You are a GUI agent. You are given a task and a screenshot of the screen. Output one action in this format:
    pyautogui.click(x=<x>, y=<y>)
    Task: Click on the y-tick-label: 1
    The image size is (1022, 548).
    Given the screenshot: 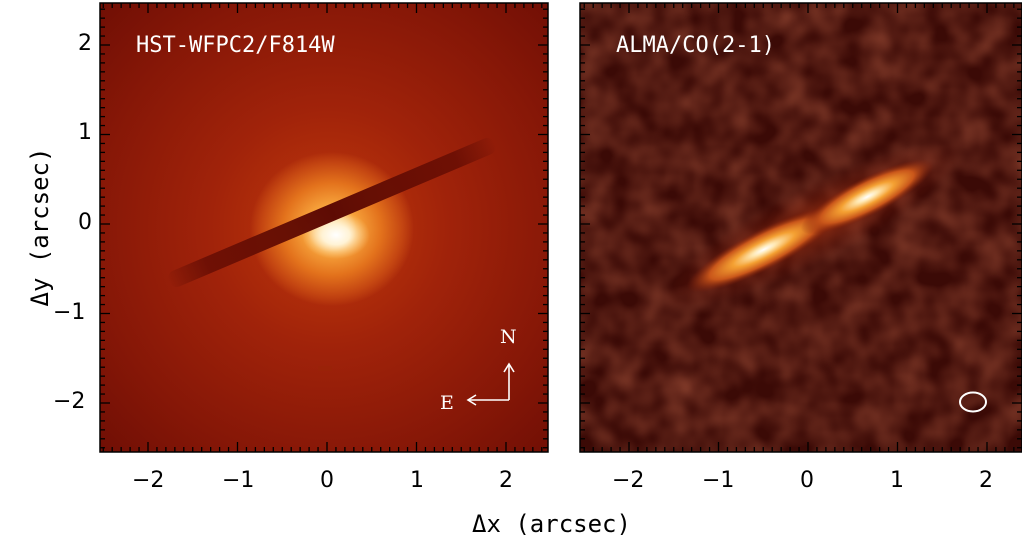 What is the action you would take?
    pyautogui.click(x=85, y=132)
    